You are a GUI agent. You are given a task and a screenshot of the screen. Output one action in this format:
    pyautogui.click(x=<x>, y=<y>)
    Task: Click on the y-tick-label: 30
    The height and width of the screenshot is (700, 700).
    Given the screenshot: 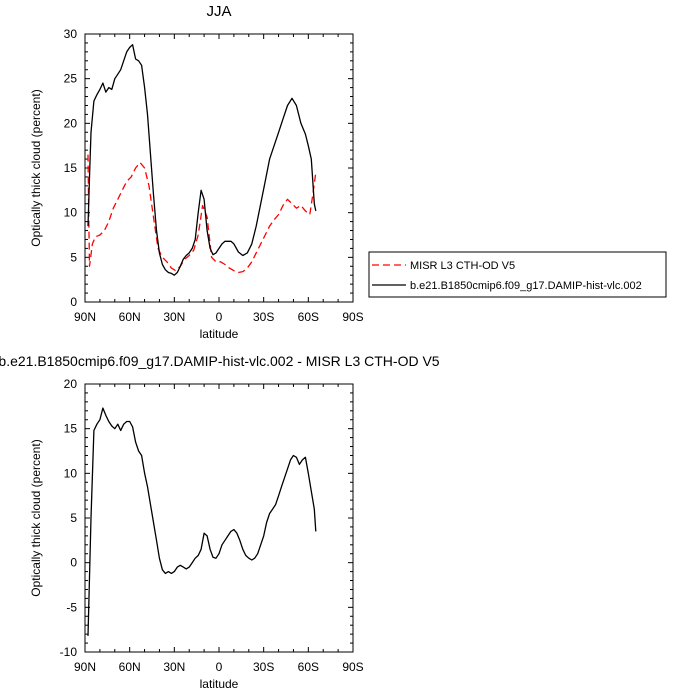 What is the action you would take?
    pyautogui.click(x=71, y=34)
    